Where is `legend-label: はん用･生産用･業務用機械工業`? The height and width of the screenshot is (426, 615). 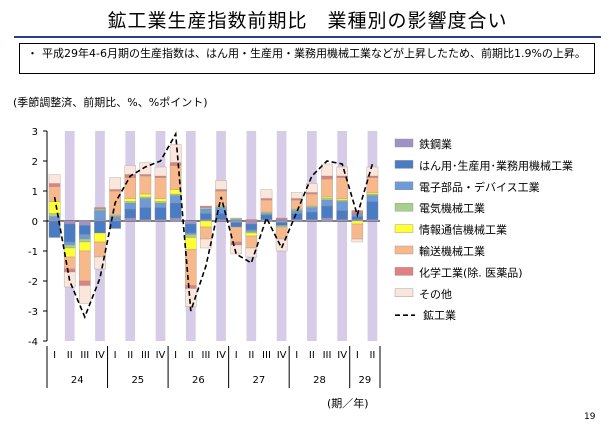 legend-label: はん用･生産用･業務用機械工業 is located at coordinates (496, 165).